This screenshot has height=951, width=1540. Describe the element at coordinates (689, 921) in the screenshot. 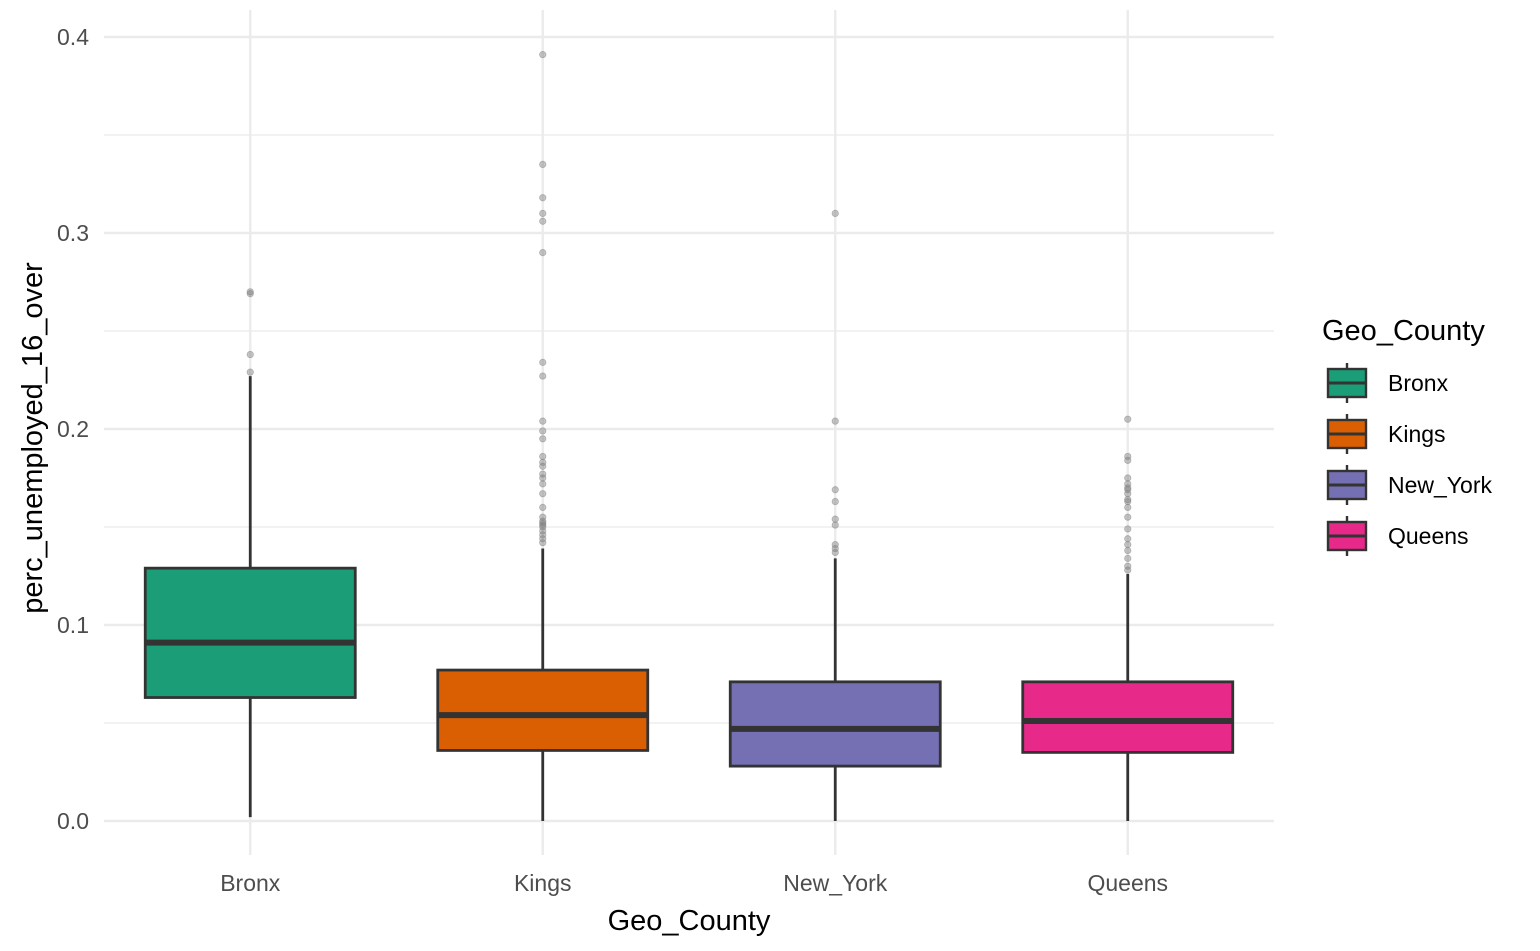

I see `x-axis-title: Geo_County` at that location.